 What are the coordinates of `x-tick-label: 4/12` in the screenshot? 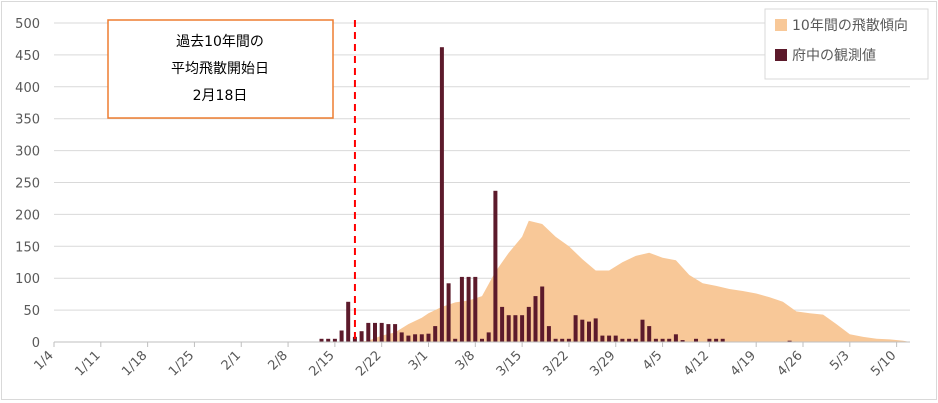 It's located at (696, 363).